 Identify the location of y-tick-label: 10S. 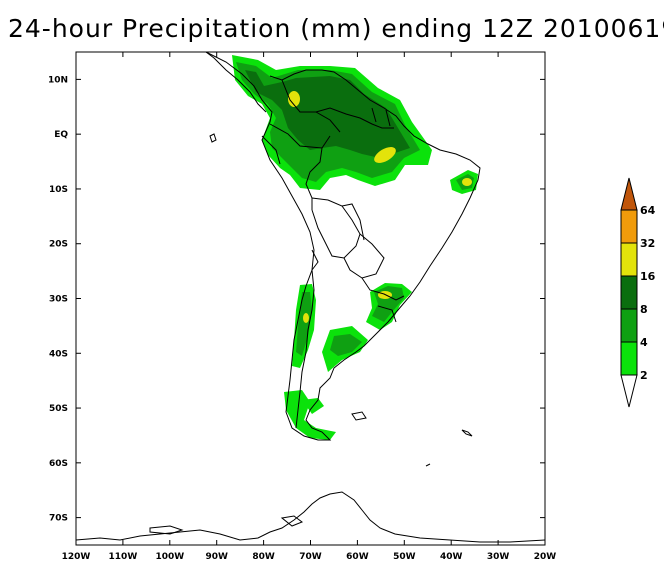
(58, 190).